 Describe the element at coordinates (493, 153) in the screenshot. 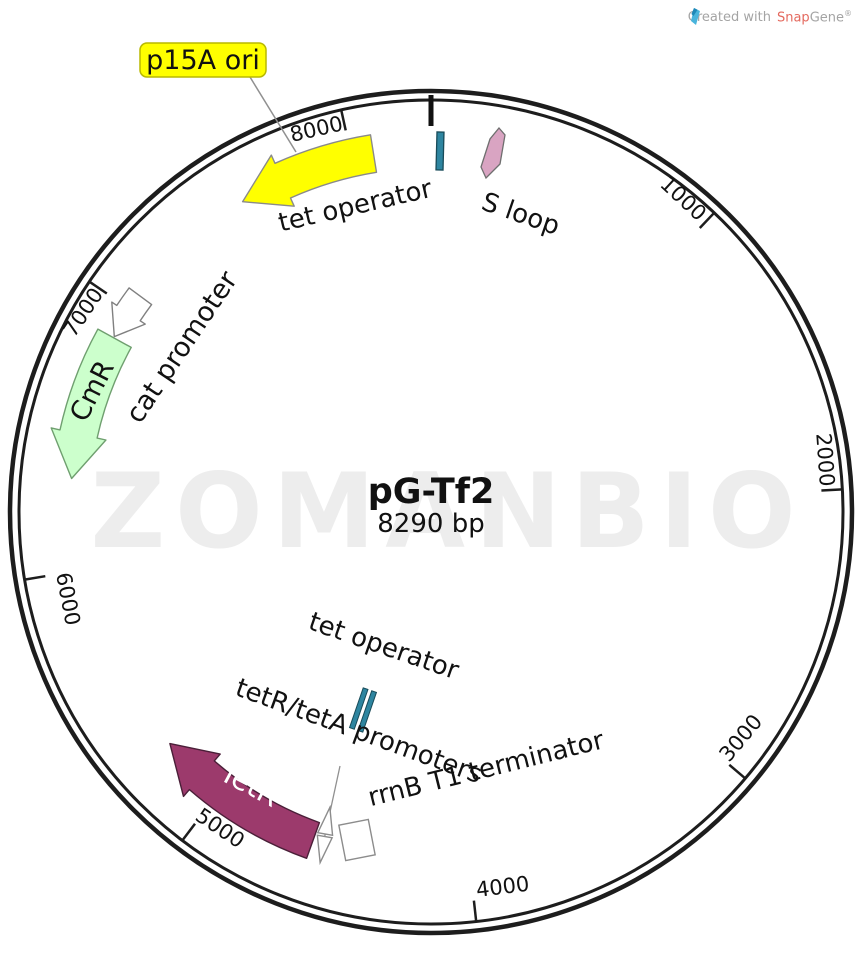

I see `s-loop-arrow-glyph` at that location.